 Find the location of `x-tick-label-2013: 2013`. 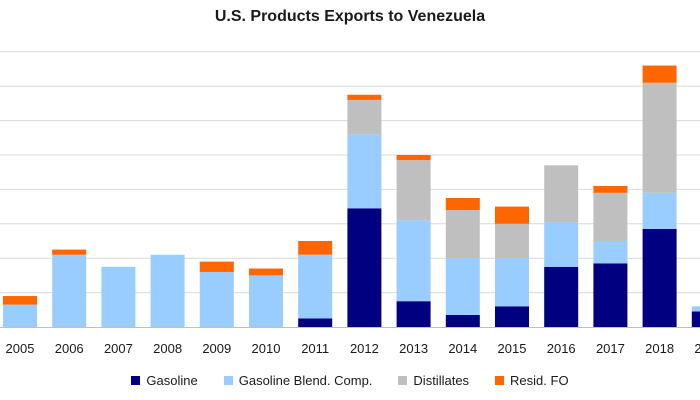

x-tick-label-2013: 2013 is located at coordinates (413, 348).